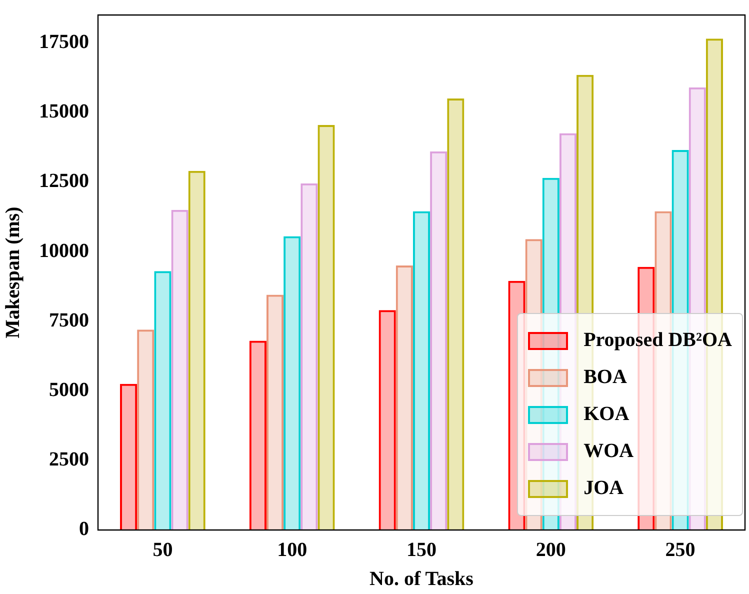 The height and width of the screenshot is (594, 749). Describe the element at coordinates (422, 579) in the screenshot. I see `x-axis-title: No. of Tasks` at that location.